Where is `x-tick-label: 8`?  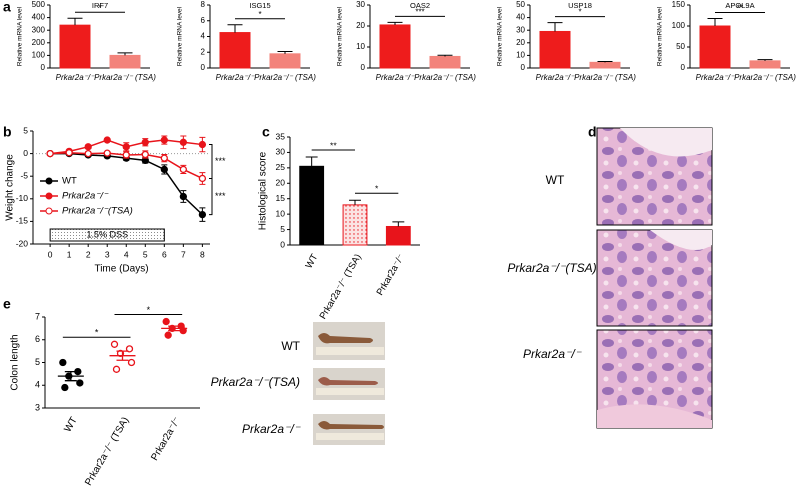 x-tick-label: 8 is located at coordinates (202, 254).